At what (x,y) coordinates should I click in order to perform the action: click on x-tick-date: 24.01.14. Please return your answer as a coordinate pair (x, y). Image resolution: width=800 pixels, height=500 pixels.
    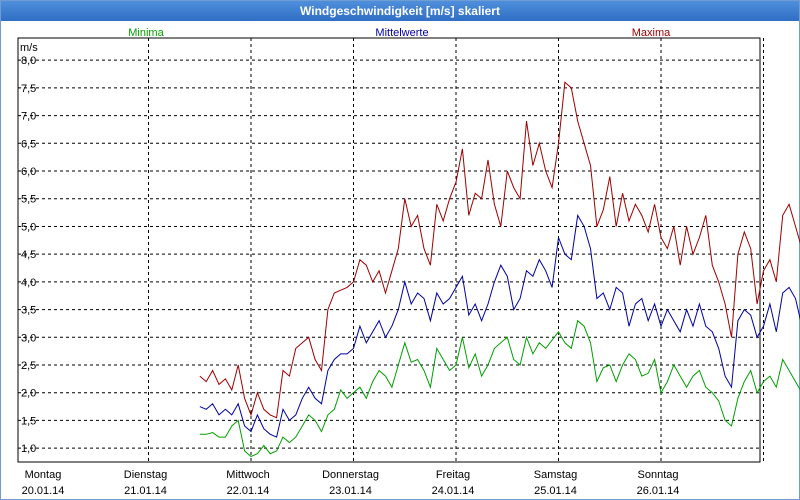
    Looking at the image, I should click on (453, 491).